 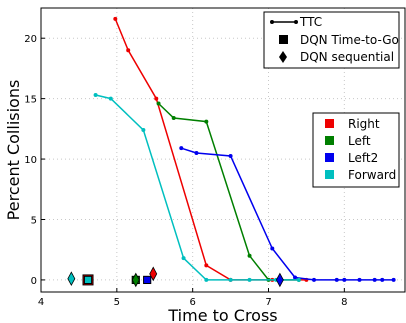 What do you see at coordinates (310, 22) in the screenshot?
I see `legend-ttc-label: TTC` at bounding box center [310, 22].